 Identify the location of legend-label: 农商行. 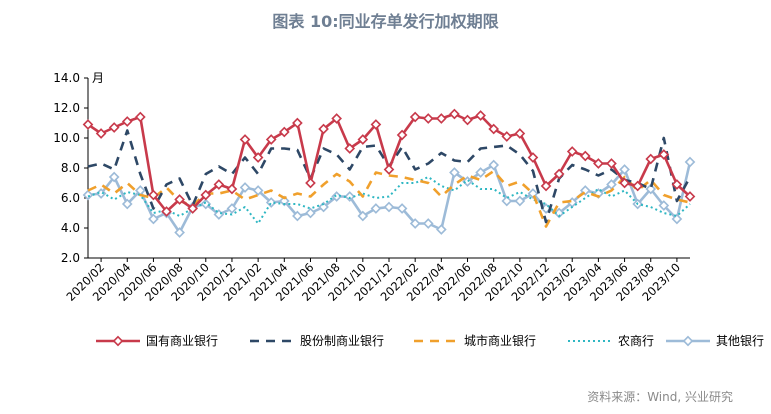
(636, 340).